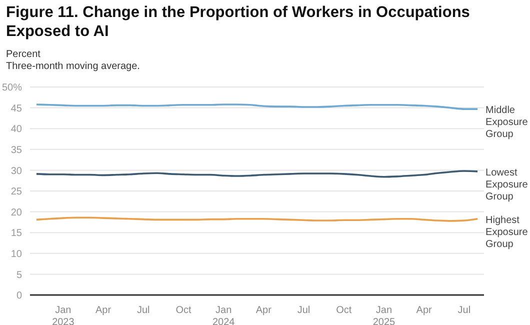  What do you see at coordinates (507, 232) in the screenshot?
I see `series-label: Highest Exposure Group` at bounding box center [507, 232].